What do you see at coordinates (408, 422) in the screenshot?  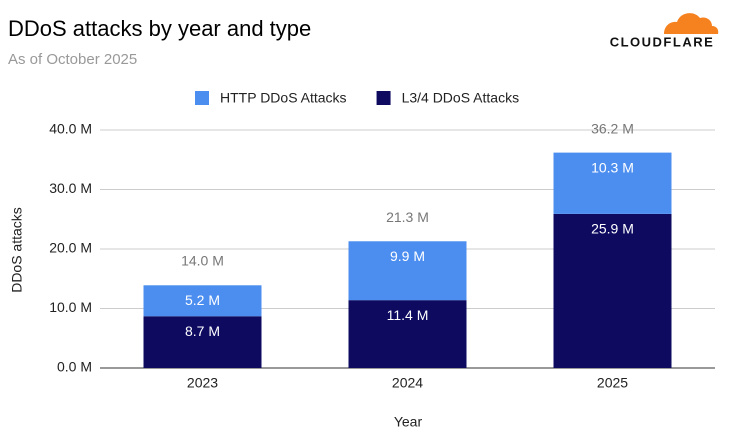 I see `x-axis-label: Year` at bounding box center [408, 422].